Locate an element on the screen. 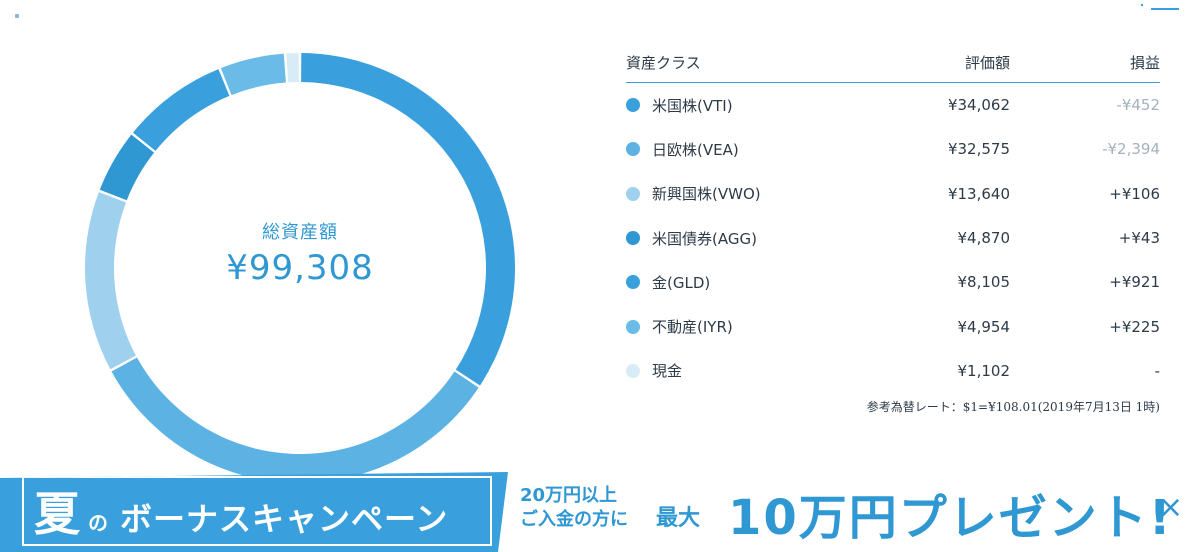 This screenshot has width=1200, height=552. banner-title-panel: 夏 の ボーナスキャンペーン is located at coordinates (254, 512).